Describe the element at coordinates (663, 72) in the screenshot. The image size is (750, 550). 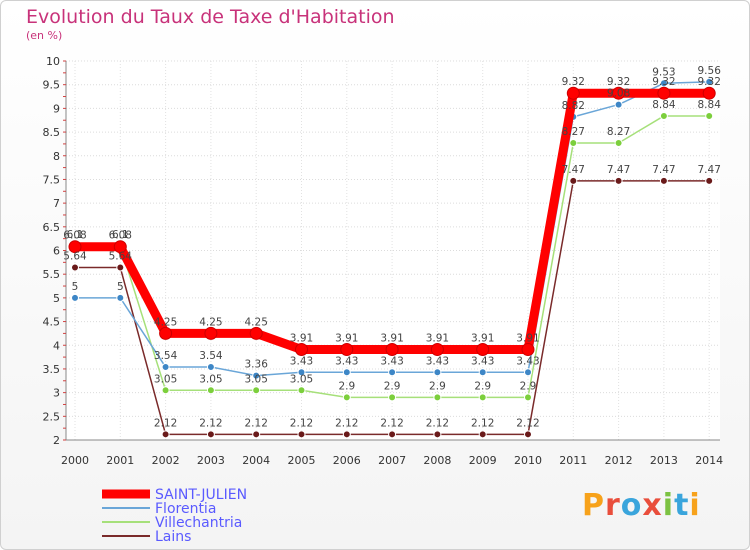
I see `data-label: 9.53` at that location.